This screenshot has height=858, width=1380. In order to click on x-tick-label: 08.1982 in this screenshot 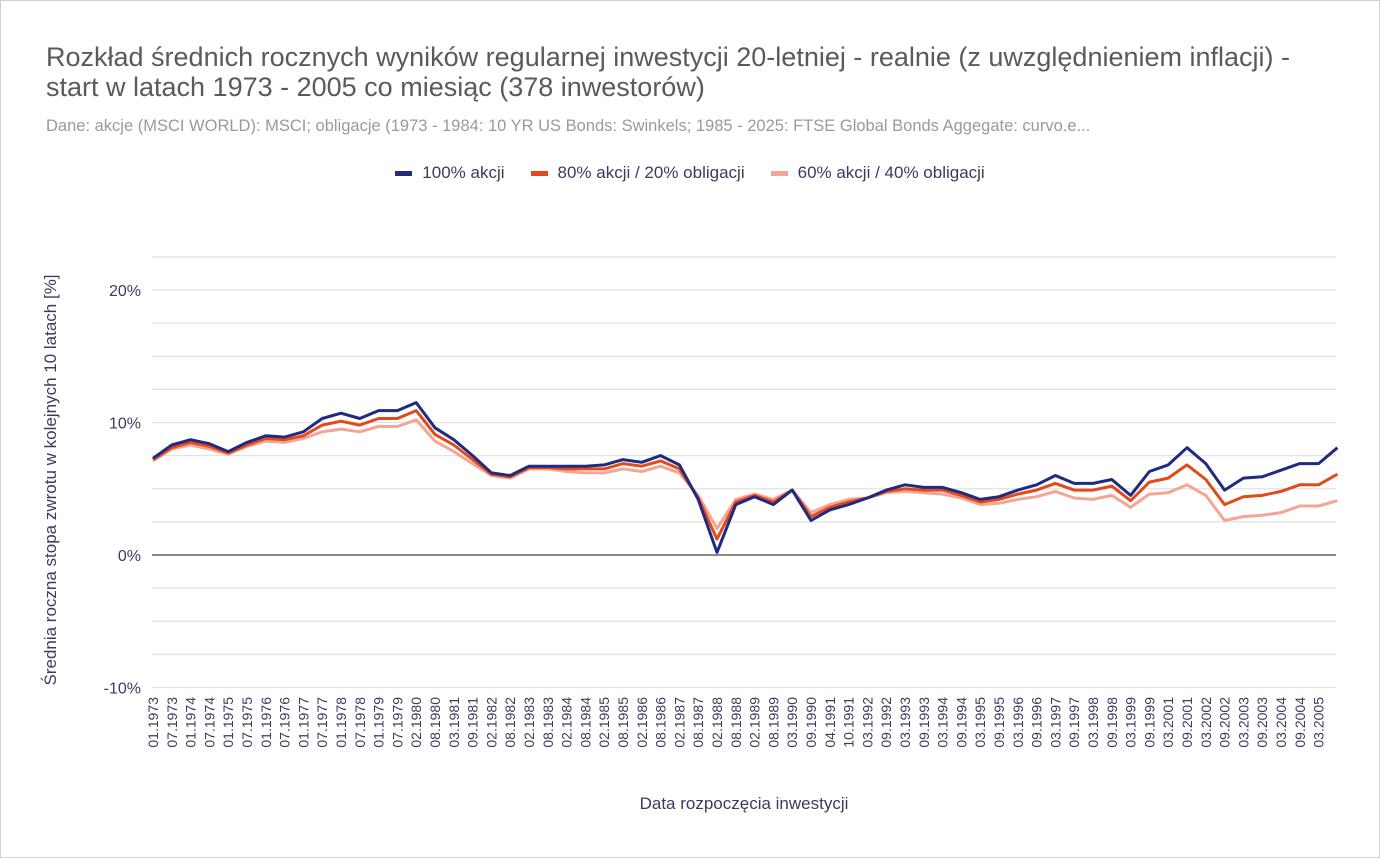, I will do `click(510, 722)`.